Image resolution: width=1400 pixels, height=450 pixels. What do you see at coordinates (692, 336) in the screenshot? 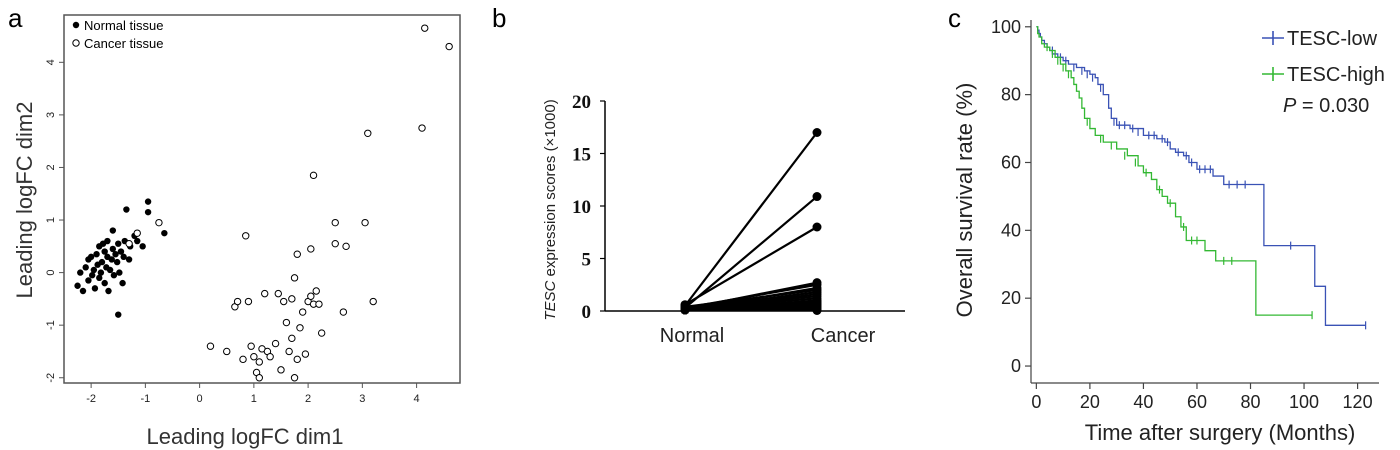
I see `panel-b-xtick-normal: Normal` at bounding box center [692, 336].